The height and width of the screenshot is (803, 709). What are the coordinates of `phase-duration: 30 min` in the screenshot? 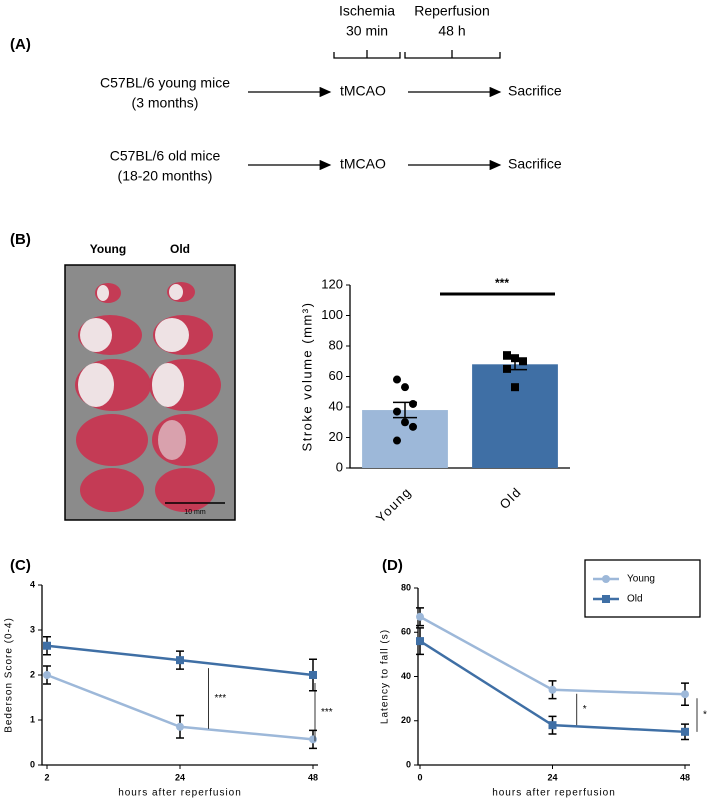 It's located at (367, 31).